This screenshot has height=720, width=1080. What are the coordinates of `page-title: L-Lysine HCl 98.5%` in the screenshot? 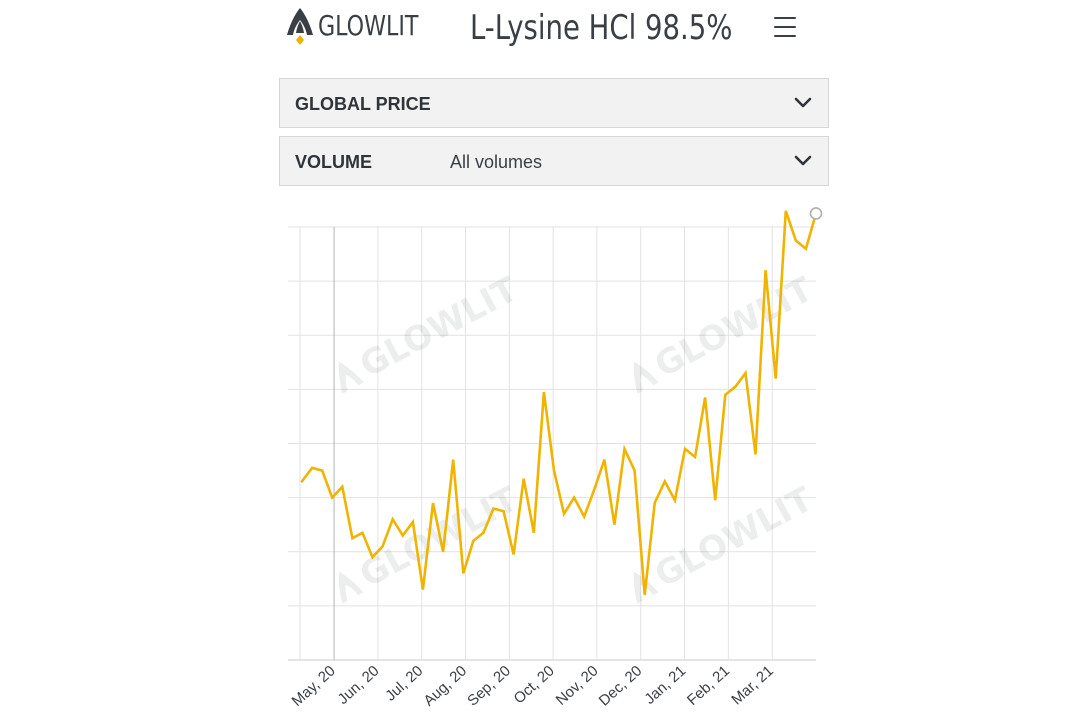 It's located at (601, 28).